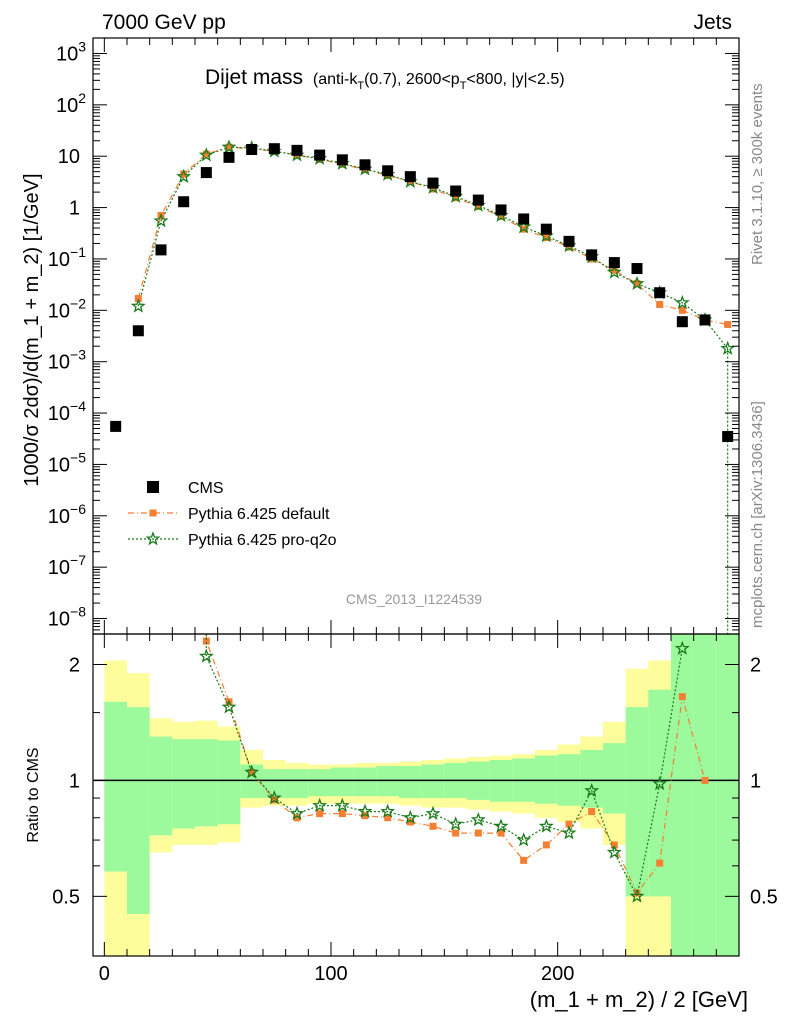 The width and height of the screenshot is (786, 1024). What do you see at coordinates (712, 22) in the screenshot?
I see `header-right: Jets` at bounding box center [712, 22].